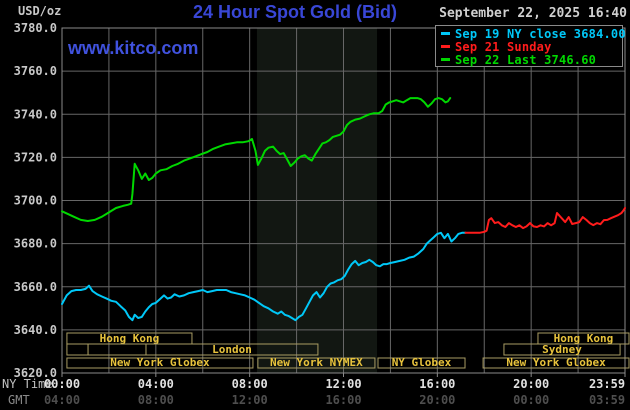  Describe the element at coordinates (35, 373) in the screenshot. I see `y-axis-tick-label: 3620.0` at that location.